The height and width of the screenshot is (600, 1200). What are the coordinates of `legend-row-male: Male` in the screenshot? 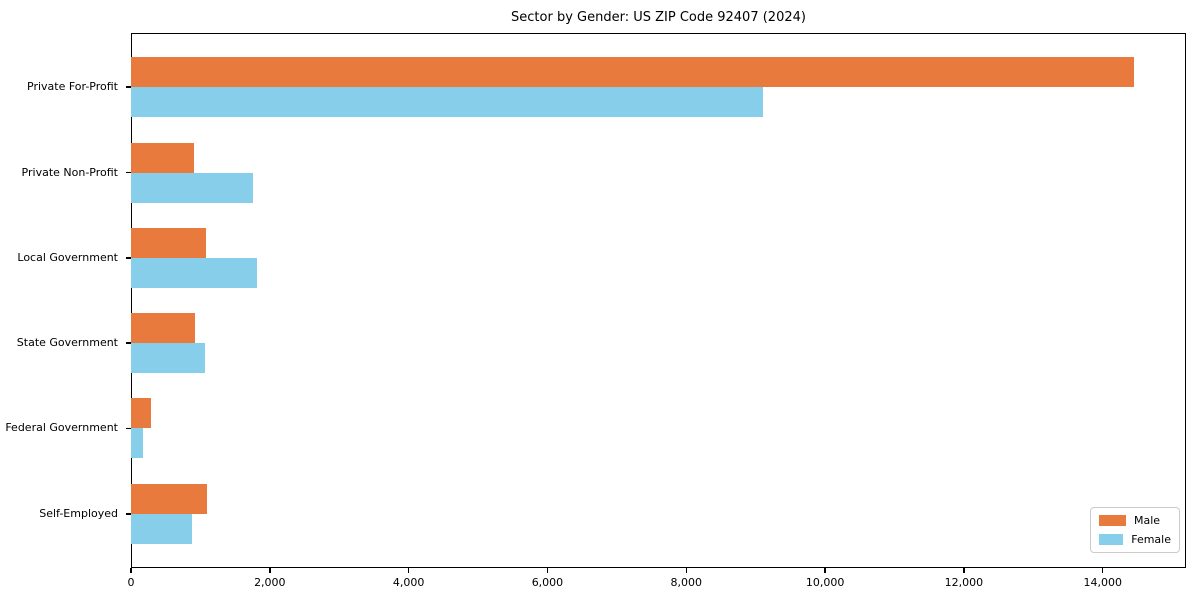 It's located at (1135, 520).